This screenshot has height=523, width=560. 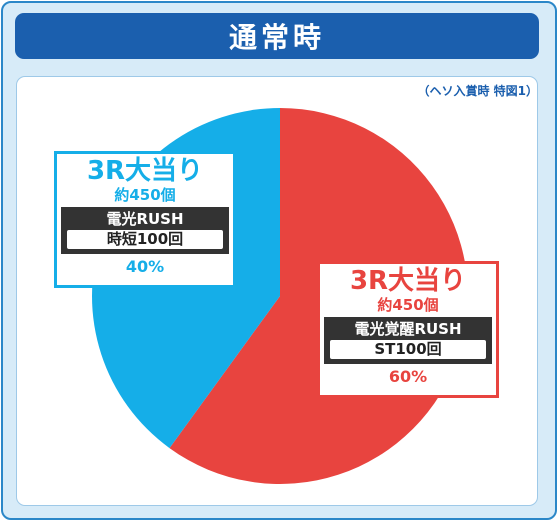 I want to click on slice-label-blue: 3R大当り 約450個 電光RUSH 時短100回 40%, so click(x=145, y=219).